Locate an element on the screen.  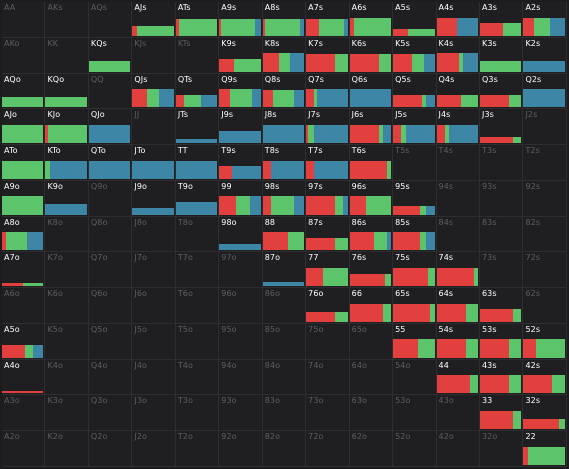
hand-cell-75o: 75o is located at coordinates (328, 341).